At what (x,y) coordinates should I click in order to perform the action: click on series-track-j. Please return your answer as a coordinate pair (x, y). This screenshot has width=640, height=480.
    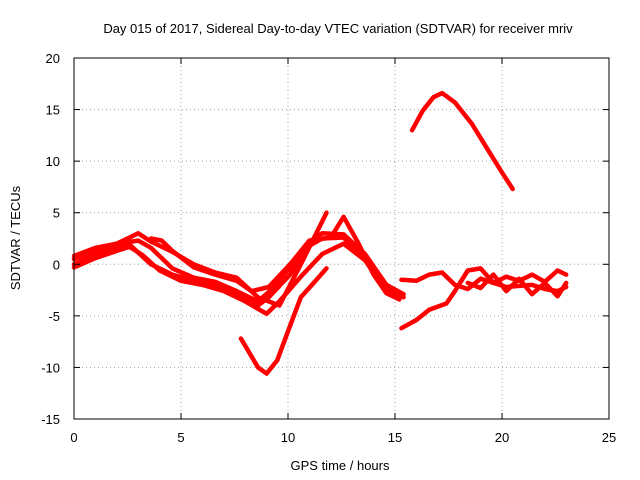
    Looking at the image, I should click on (517, 285).